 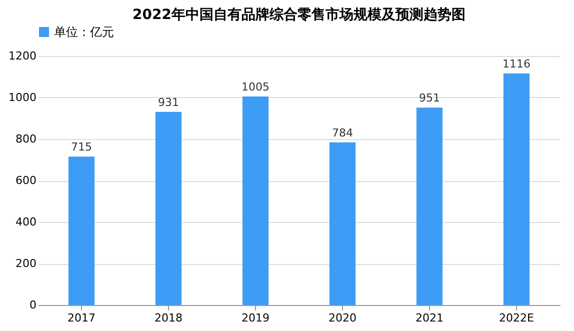 What do you see at coordinates (22, 97) in the screenshot?
I see `y-tick-label: 1000` at bounding box center [22, 97].